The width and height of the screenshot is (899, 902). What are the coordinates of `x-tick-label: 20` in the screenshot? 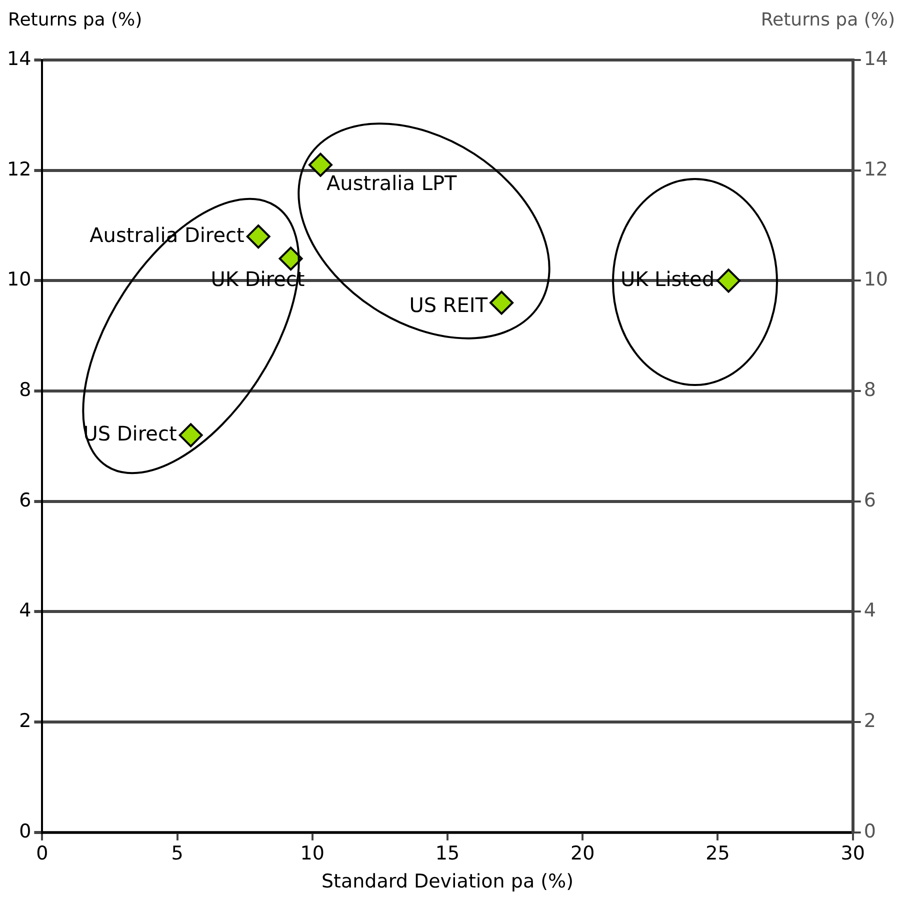 It's located at (582, 853).